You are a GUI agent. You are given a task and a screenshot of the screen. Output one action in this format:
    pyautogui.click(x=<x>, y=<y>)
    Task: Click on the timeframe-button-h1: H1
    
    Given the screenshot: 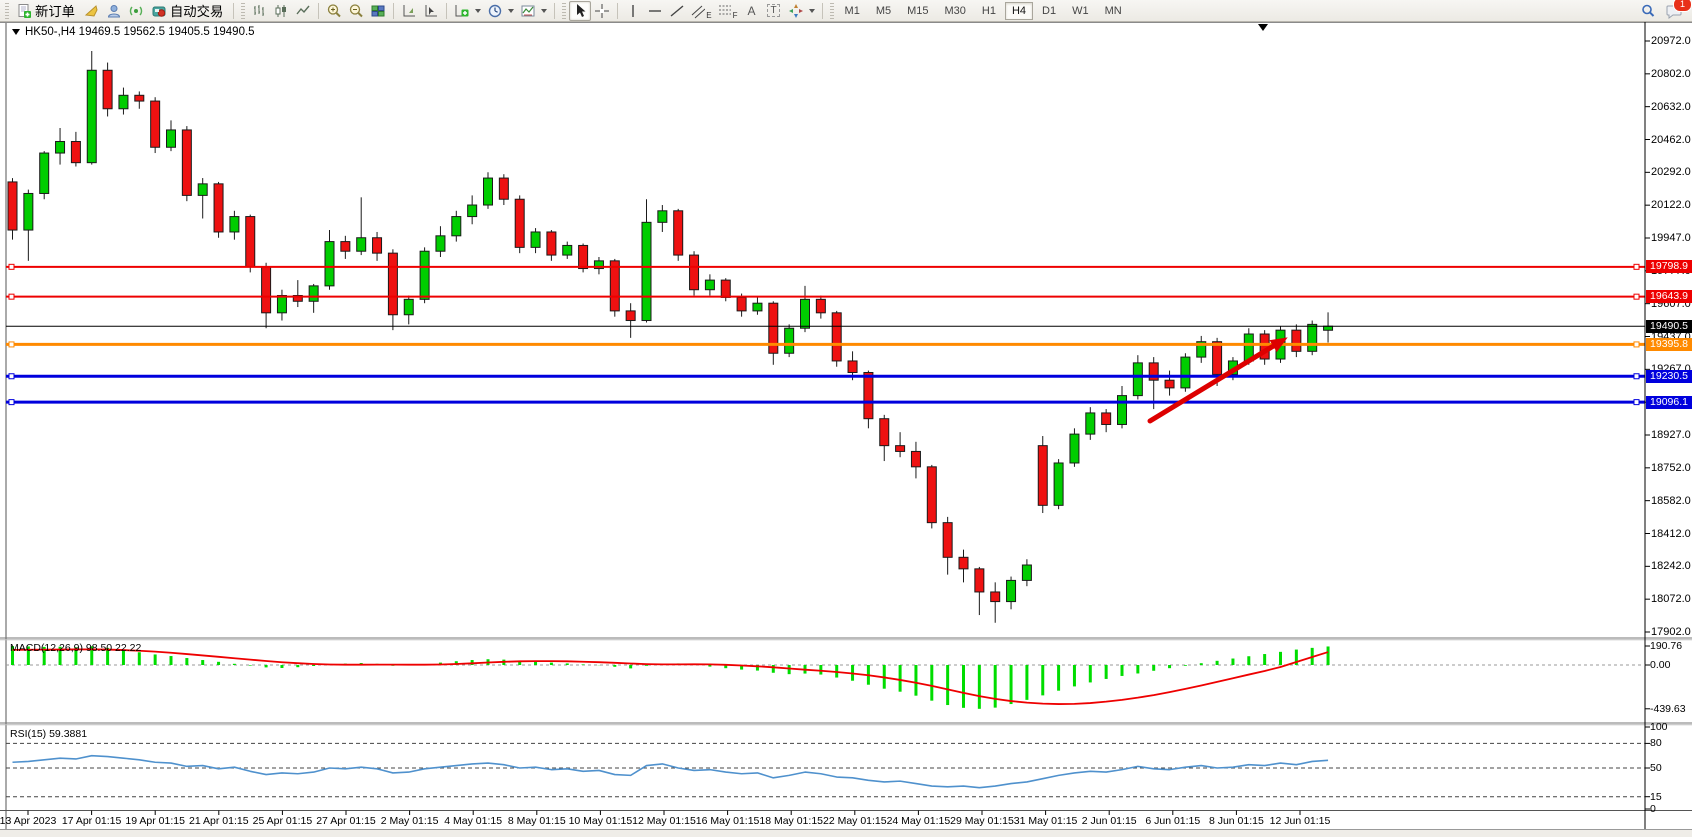 What is the action you would take?
    pyautogui.click(x=989, y=11)
    